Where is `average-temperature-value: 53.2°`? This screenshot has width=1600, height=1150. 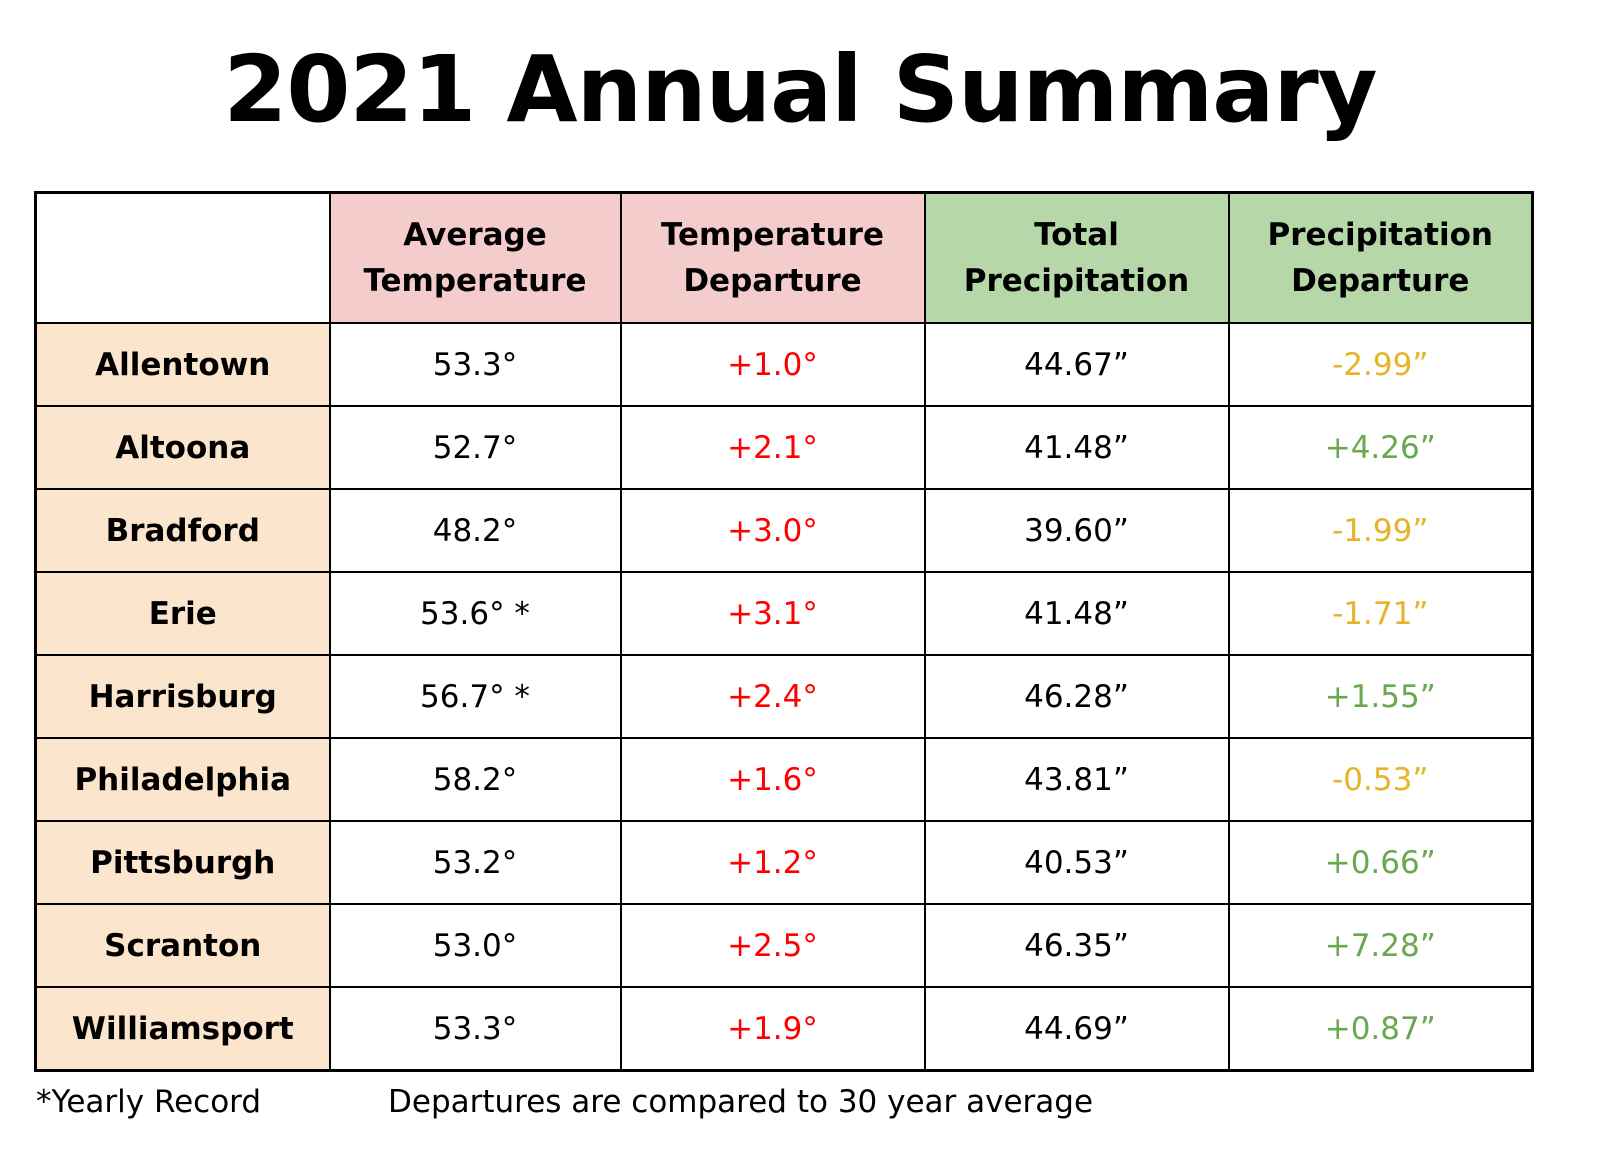 average-temperature-value: 53.2° is located at coordinates (475, 862).